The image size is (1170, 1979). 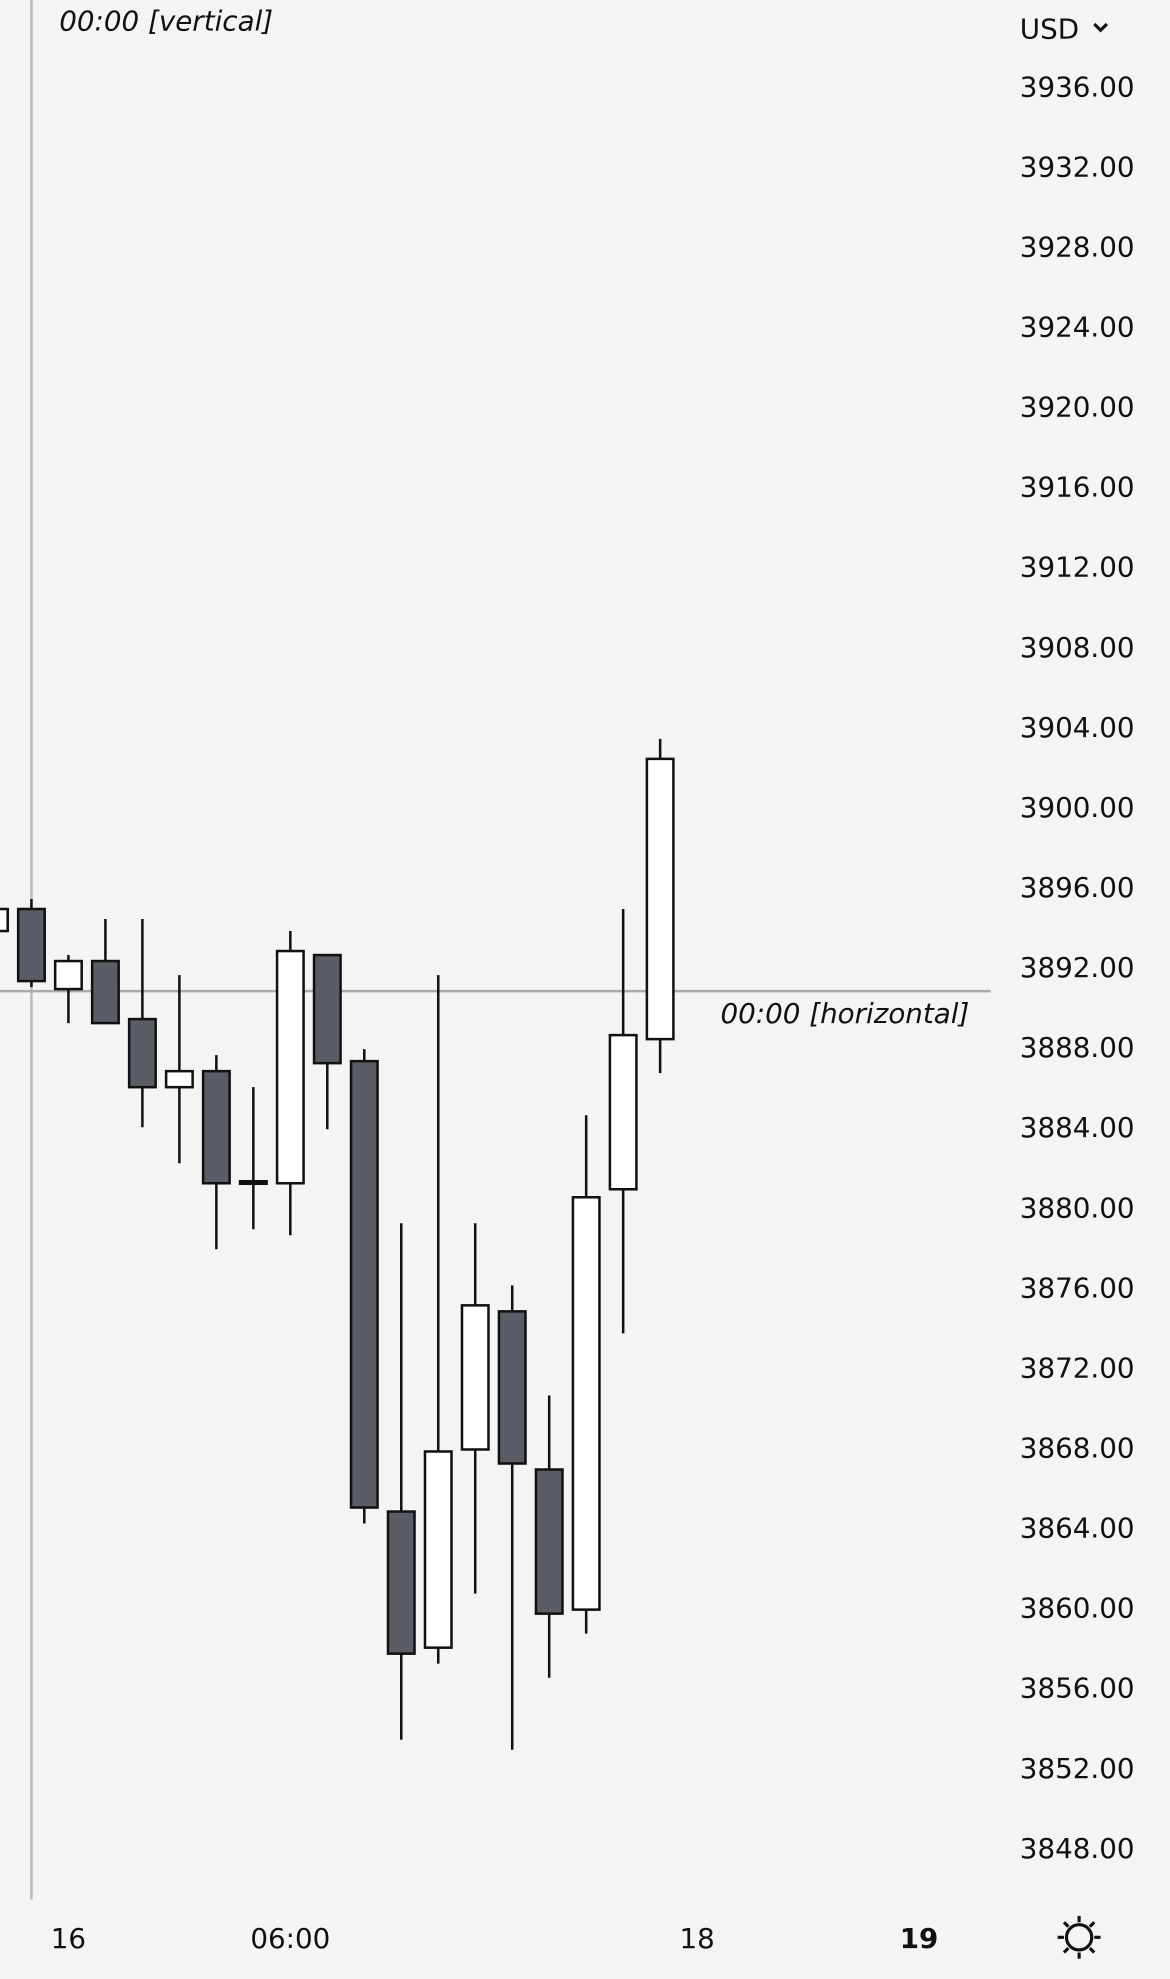 What do you see at coordinates (1077, 1688) in the screenshot?
I see `y-tick-label: 3856.00` at bounding box center [1077, 1688].